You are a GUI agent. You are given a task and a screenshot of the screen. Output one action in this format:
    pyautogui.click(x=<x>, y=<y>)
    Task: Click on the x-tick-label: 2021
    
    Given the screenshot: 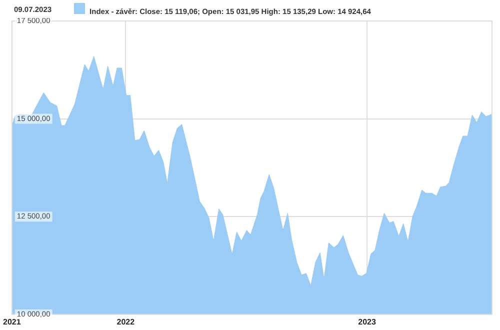 What is the action you would take?
    pyautogui.click(x=12, y=321)
    